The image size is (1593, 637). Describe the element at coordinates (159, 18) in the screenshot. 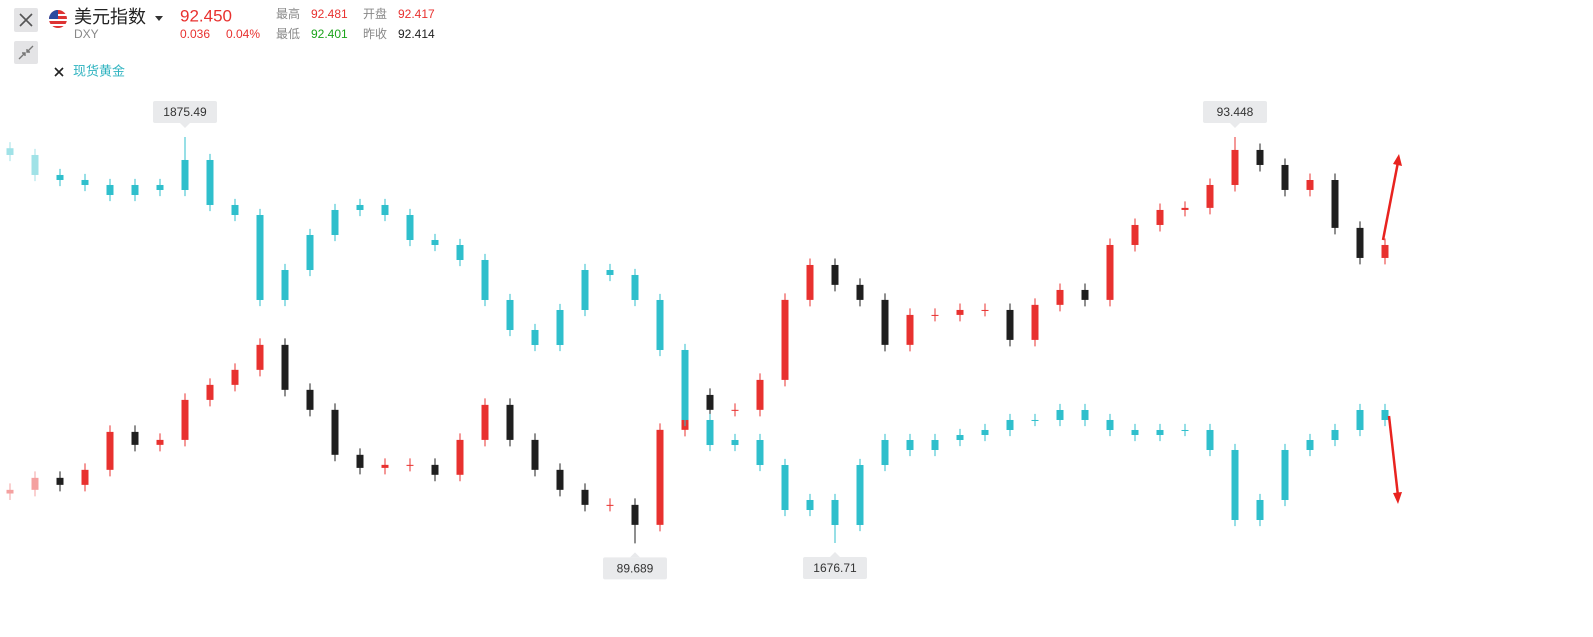

I see `dropdown-caret` at that location.